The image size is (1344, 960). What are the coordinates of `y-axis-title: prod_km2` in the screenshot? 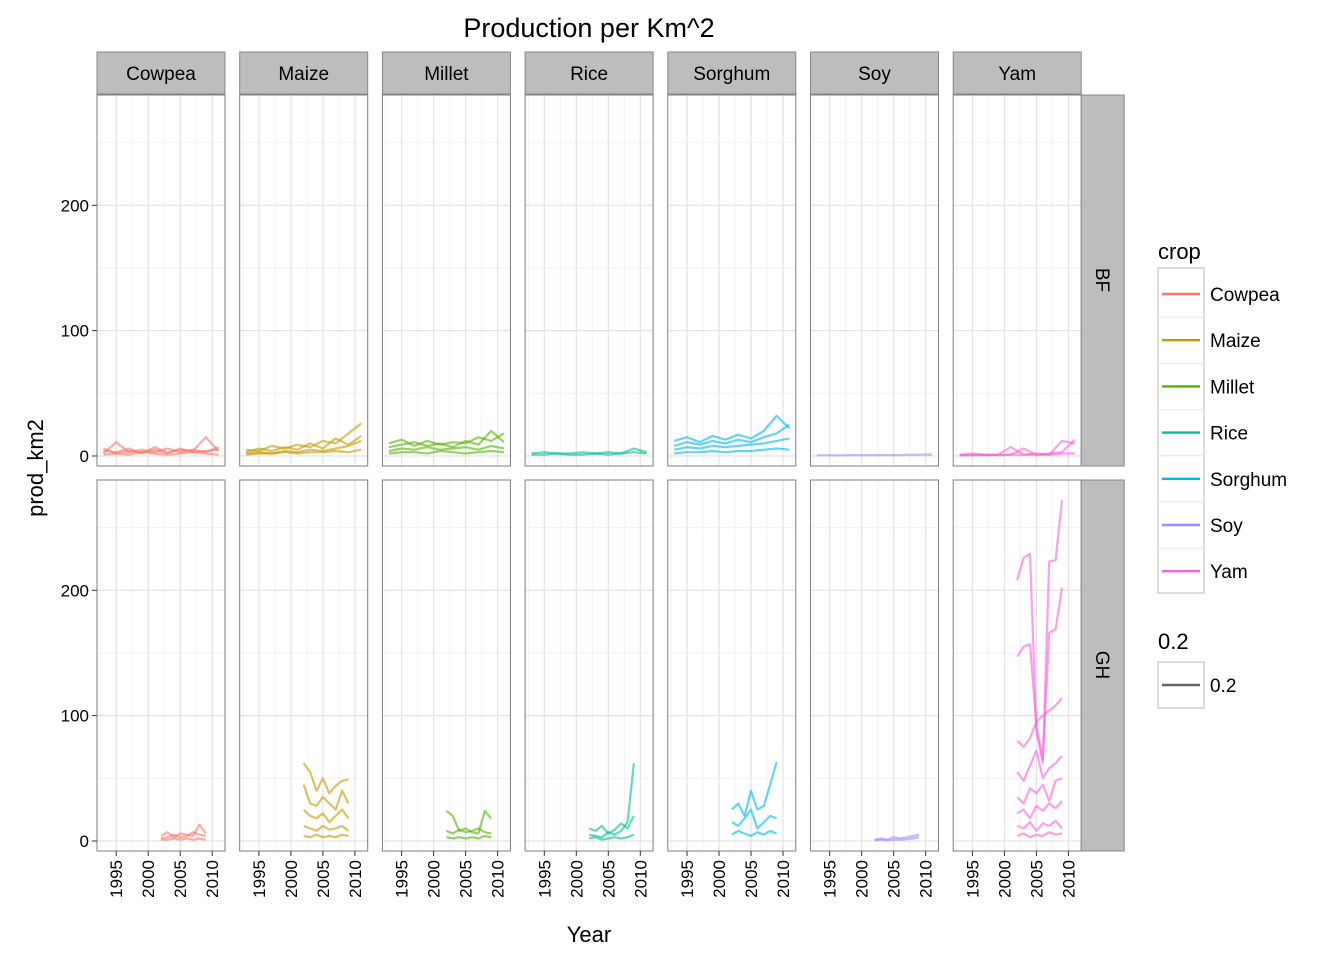 It's located at (35, 468).